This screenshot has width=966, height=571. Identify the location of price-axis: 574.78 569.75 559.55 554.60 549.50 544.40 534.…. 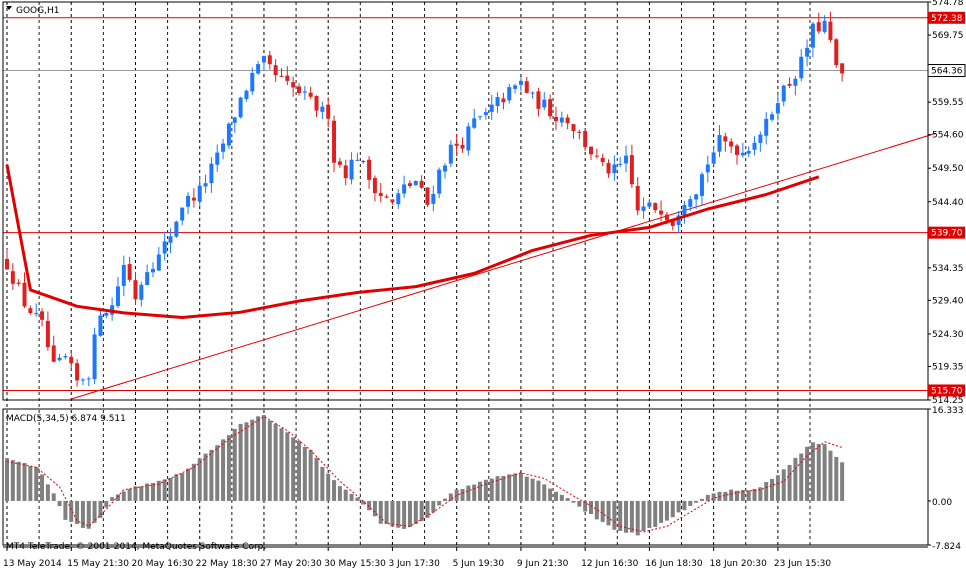
(946, 276).